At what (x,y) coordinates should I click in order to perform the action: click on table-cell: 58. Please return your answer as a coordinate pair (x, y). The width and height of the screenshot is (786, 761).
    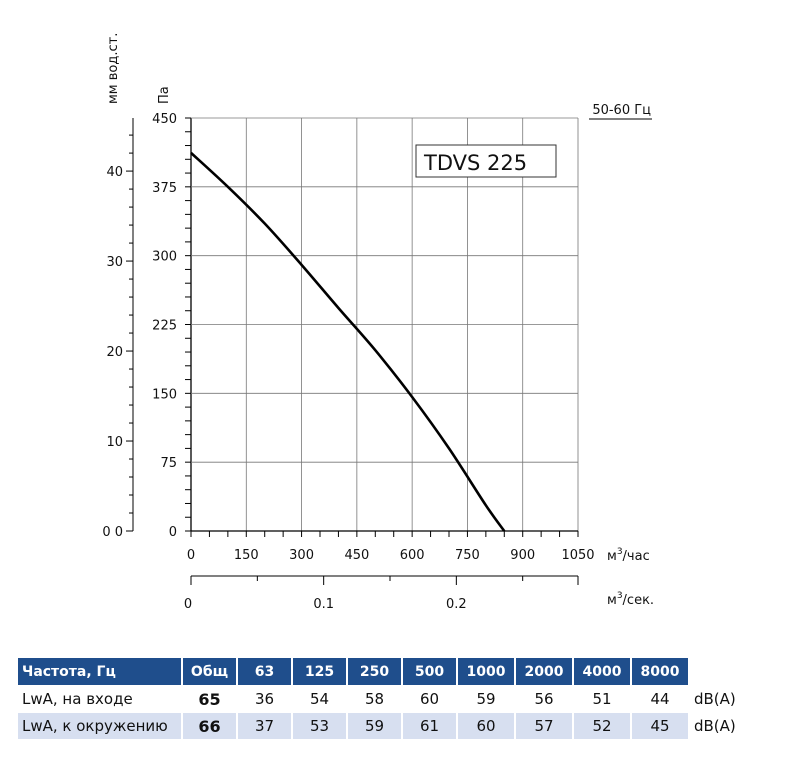
    Looking at the image, I should click on (374, 699).